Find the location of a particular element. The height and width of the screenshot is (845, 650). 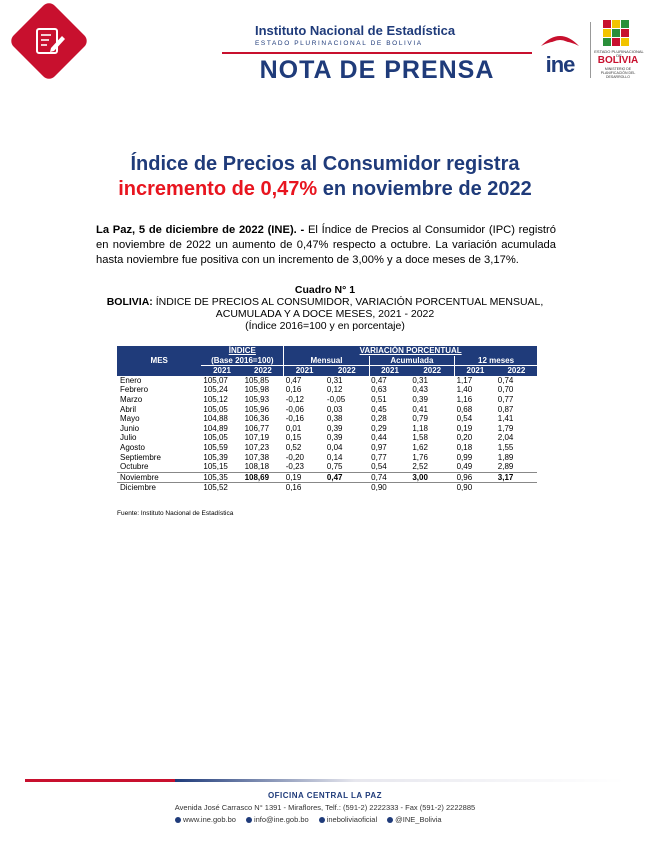

institution-name: Instituto Nacional de Estadística is located at coordinates (355, 30).